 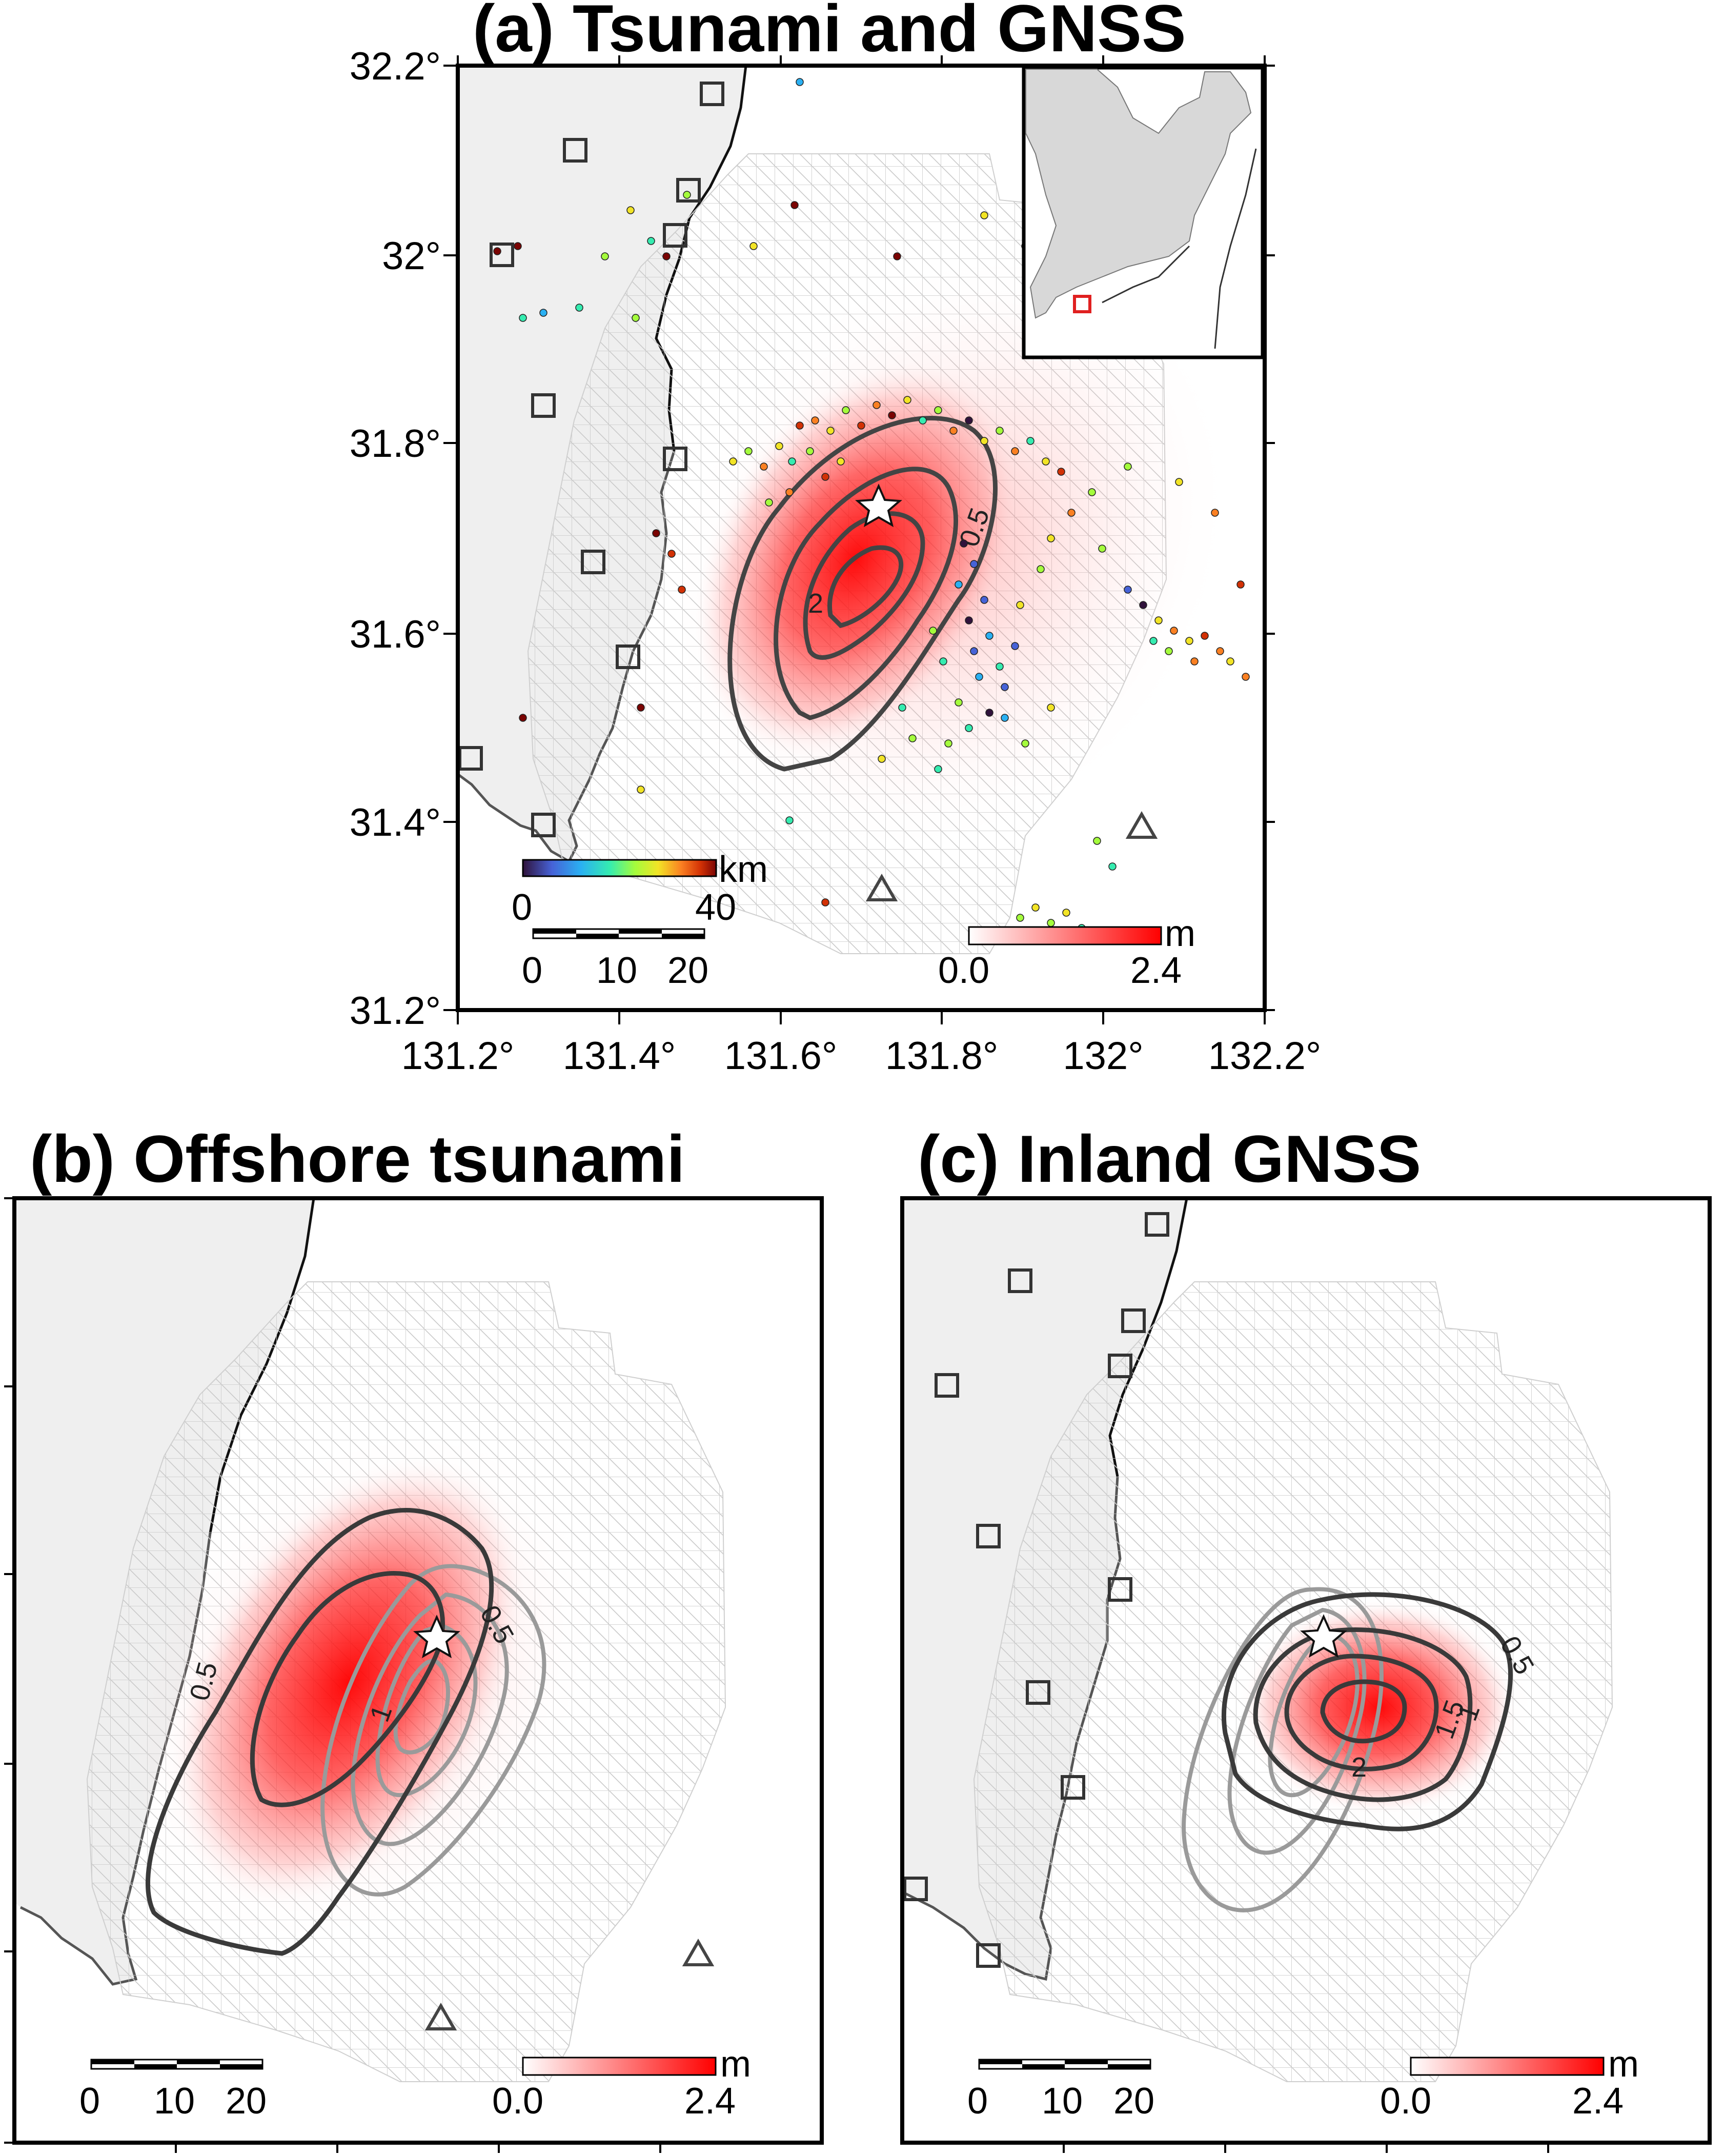 What do you see at coordinates (1036, 1590) in the screenshot?
I see `gnss-stations-c` at bounding box center [1036, 1590].